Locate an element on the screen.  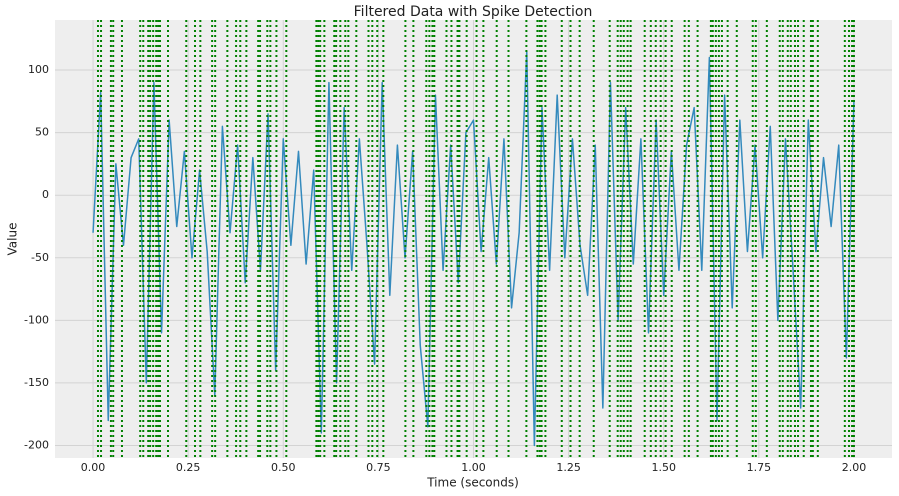
x-axis-label: Time (seconds) is located at coordinates (472, 483).